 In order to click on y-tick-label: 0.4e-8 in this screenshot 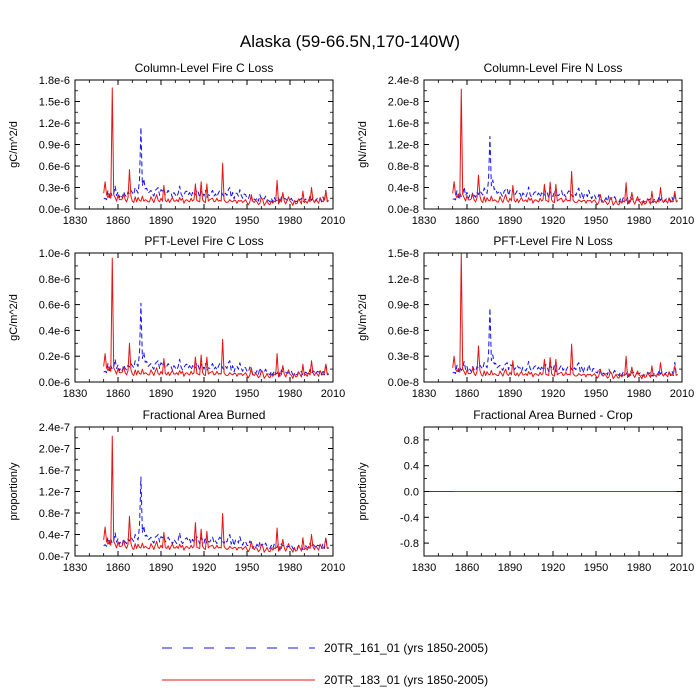, I will do `click(403, 189)`.